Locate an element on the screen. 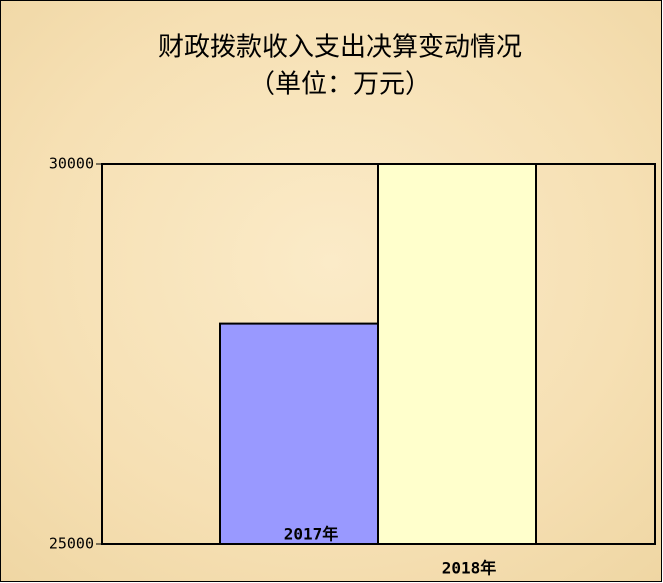 This screenshot has height=583, width=663. chart-title: 财政拨款收入支出决算变动情况 is located at coordinates (340, 48).